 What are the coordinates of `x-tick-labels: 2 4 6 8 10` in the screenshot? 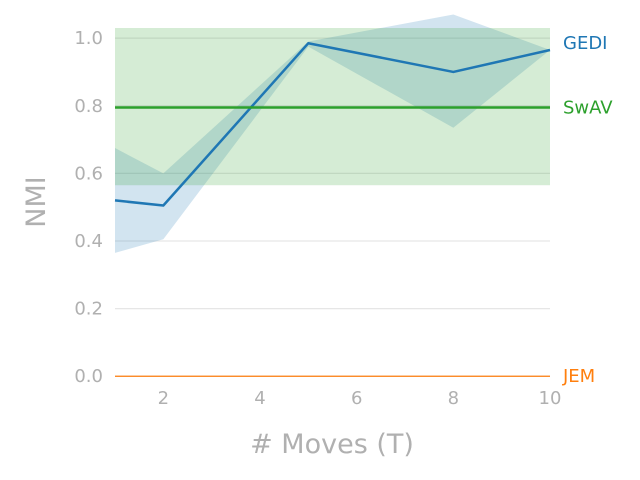 It's located at (360, 398).